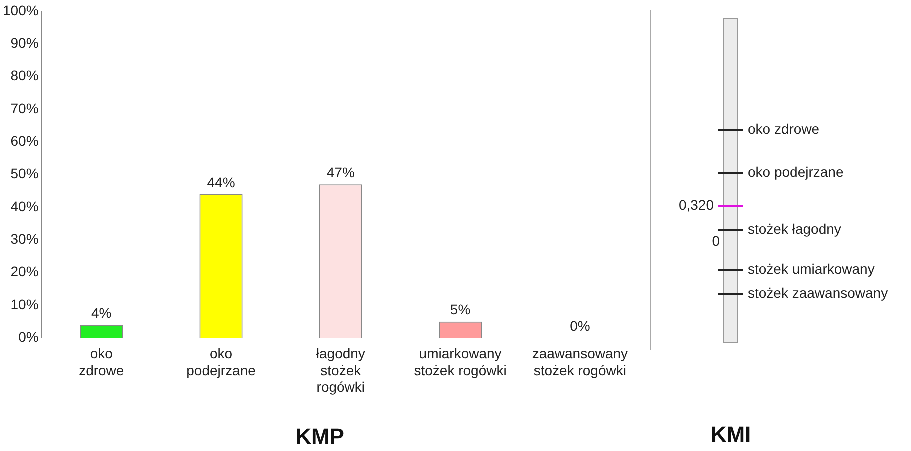 Image resolution: width=911 pixels, height=451 pixels. I want to click on text: oko podejrzane, so click(796, 172).